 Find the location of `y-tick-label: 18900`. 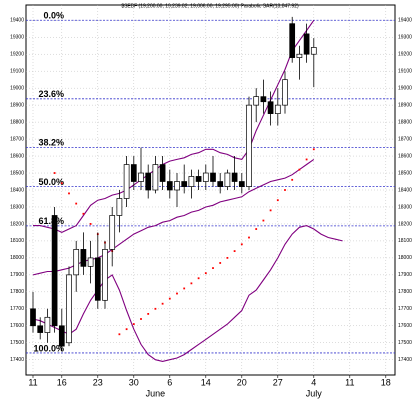

y-tick-label: 18900 is located at coordinates (405, 105).